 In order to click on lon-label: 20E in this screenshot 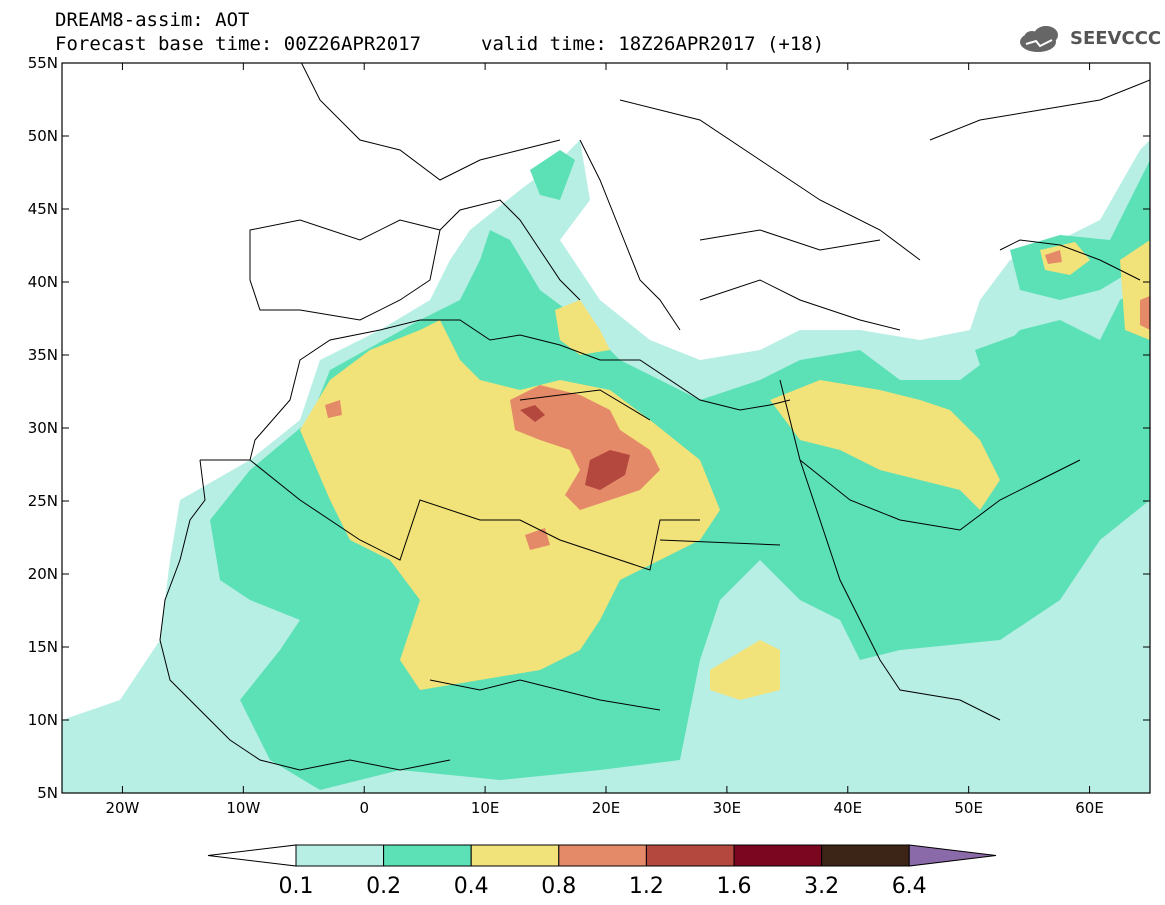, I will do `click(606, 808)`.